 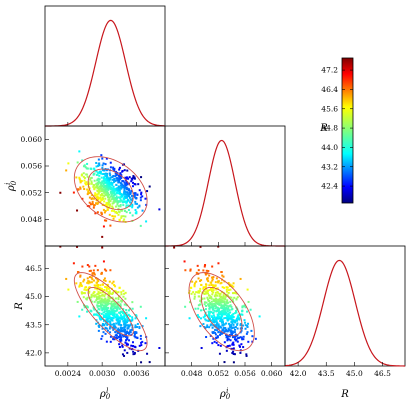 What do you see at coordinates (192, 373) in the screenshot?
I see `x-tick-label: 0.048` at bounding box center [192, 373].